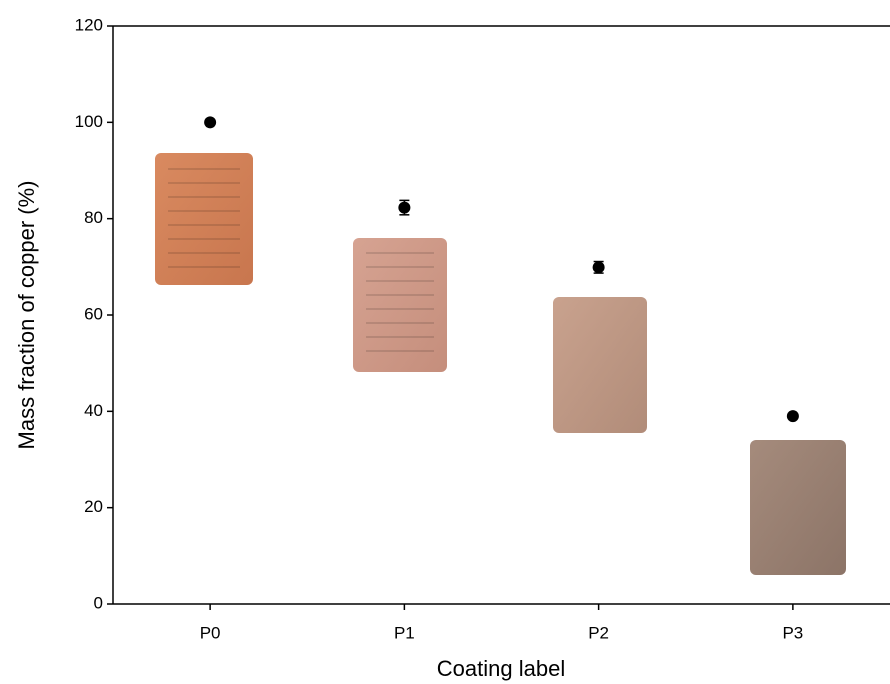 The image size is (890, 684). Describe the element at coordinates (89, 24) in the screenshot. I see `y-tick-label: 120` at that location.